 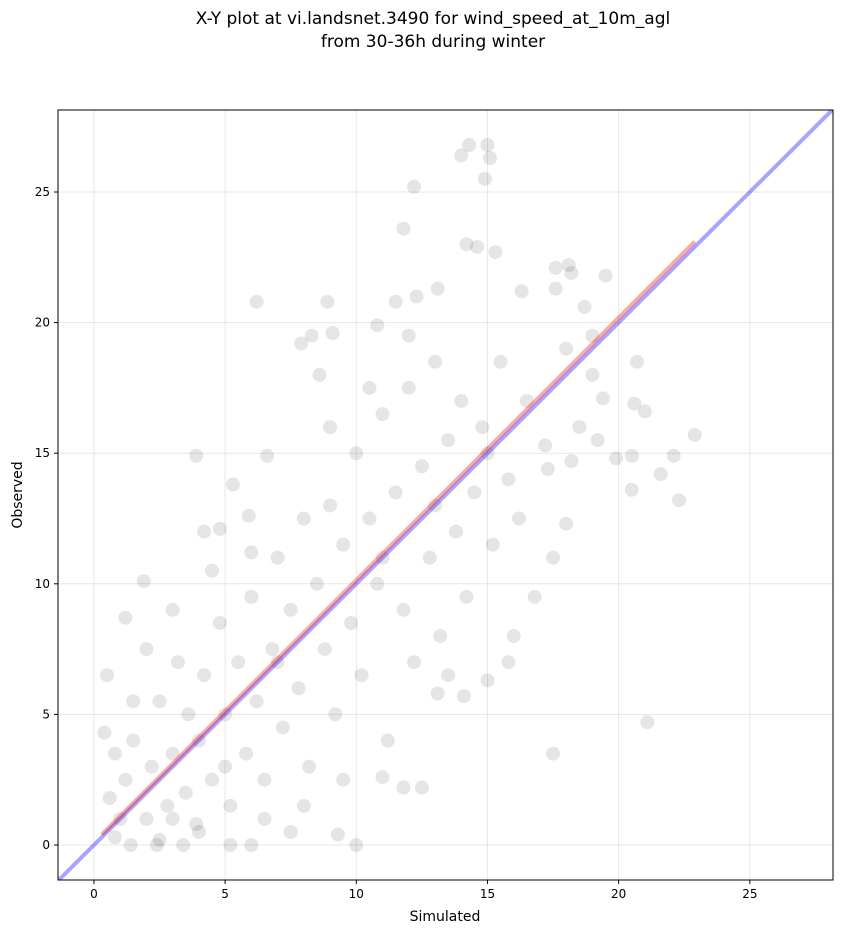 I want to click on y-tick-label: 0, so click(x=46, y=845).